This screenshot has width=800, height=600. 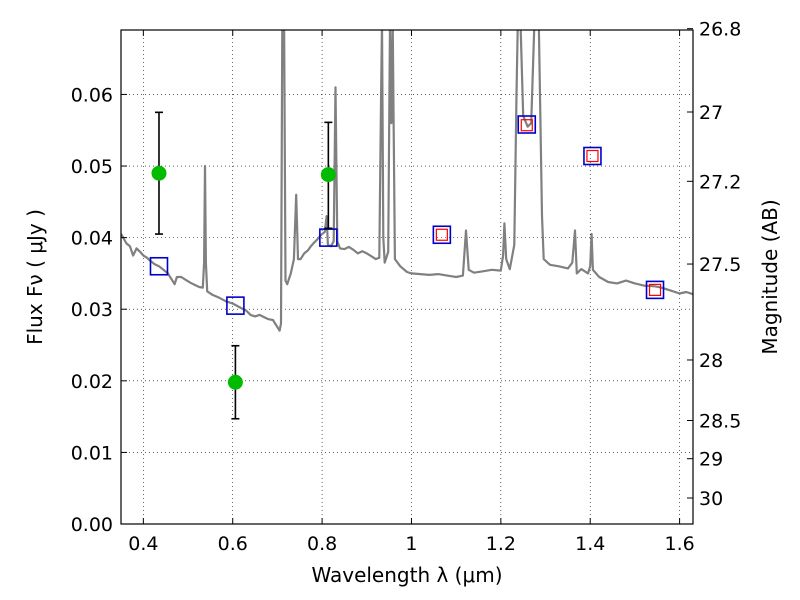 What do you see at coordinates (711, 499) in the screenshot?
I see `y2-tick-label: 30` at bounding box center [711, 499].